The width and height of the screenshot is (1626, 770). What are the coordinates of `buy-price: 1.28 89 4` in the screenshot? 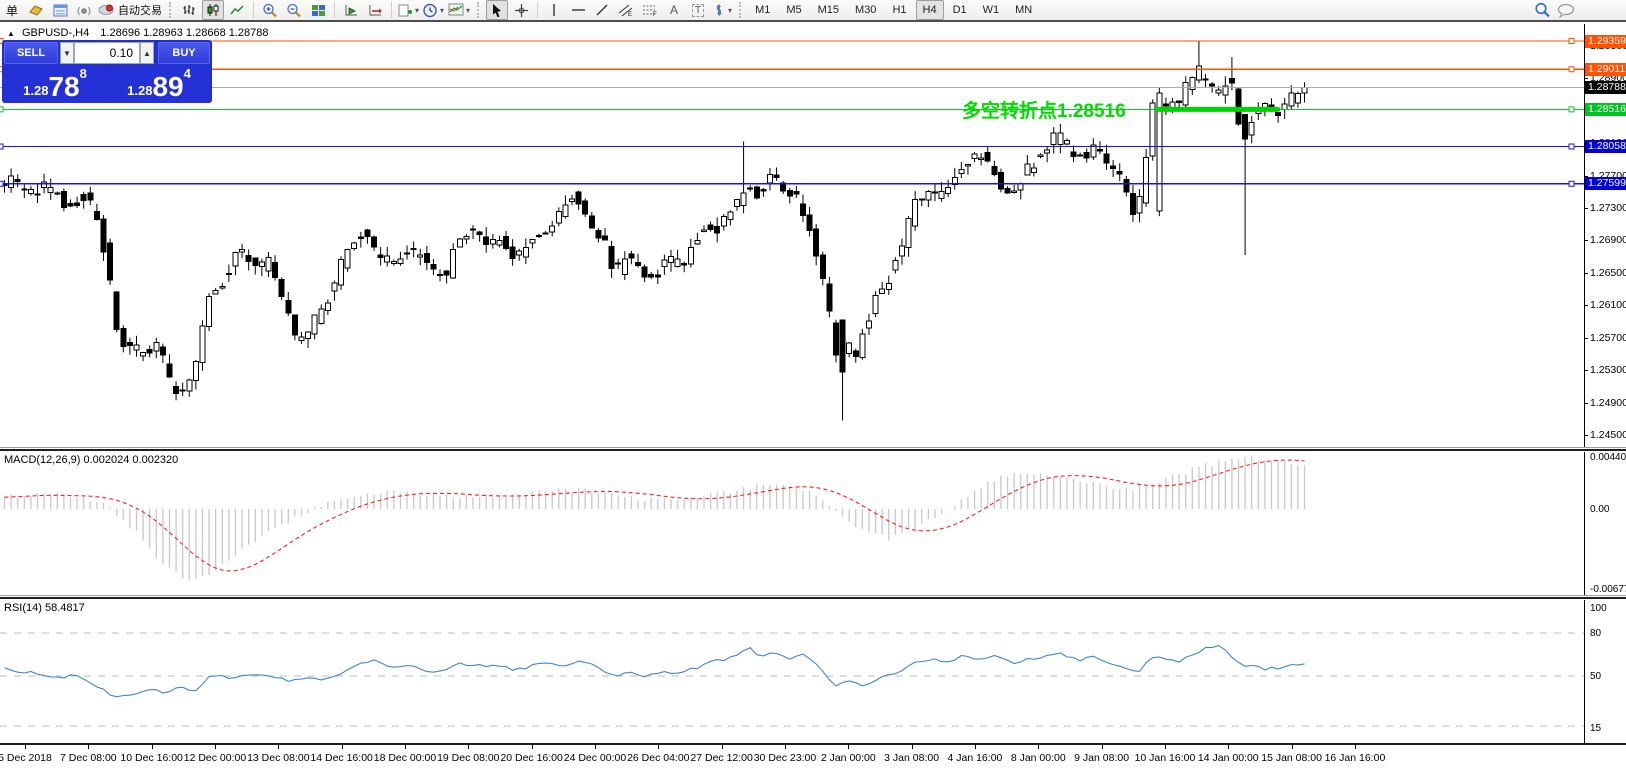 It's located at (159, 84).